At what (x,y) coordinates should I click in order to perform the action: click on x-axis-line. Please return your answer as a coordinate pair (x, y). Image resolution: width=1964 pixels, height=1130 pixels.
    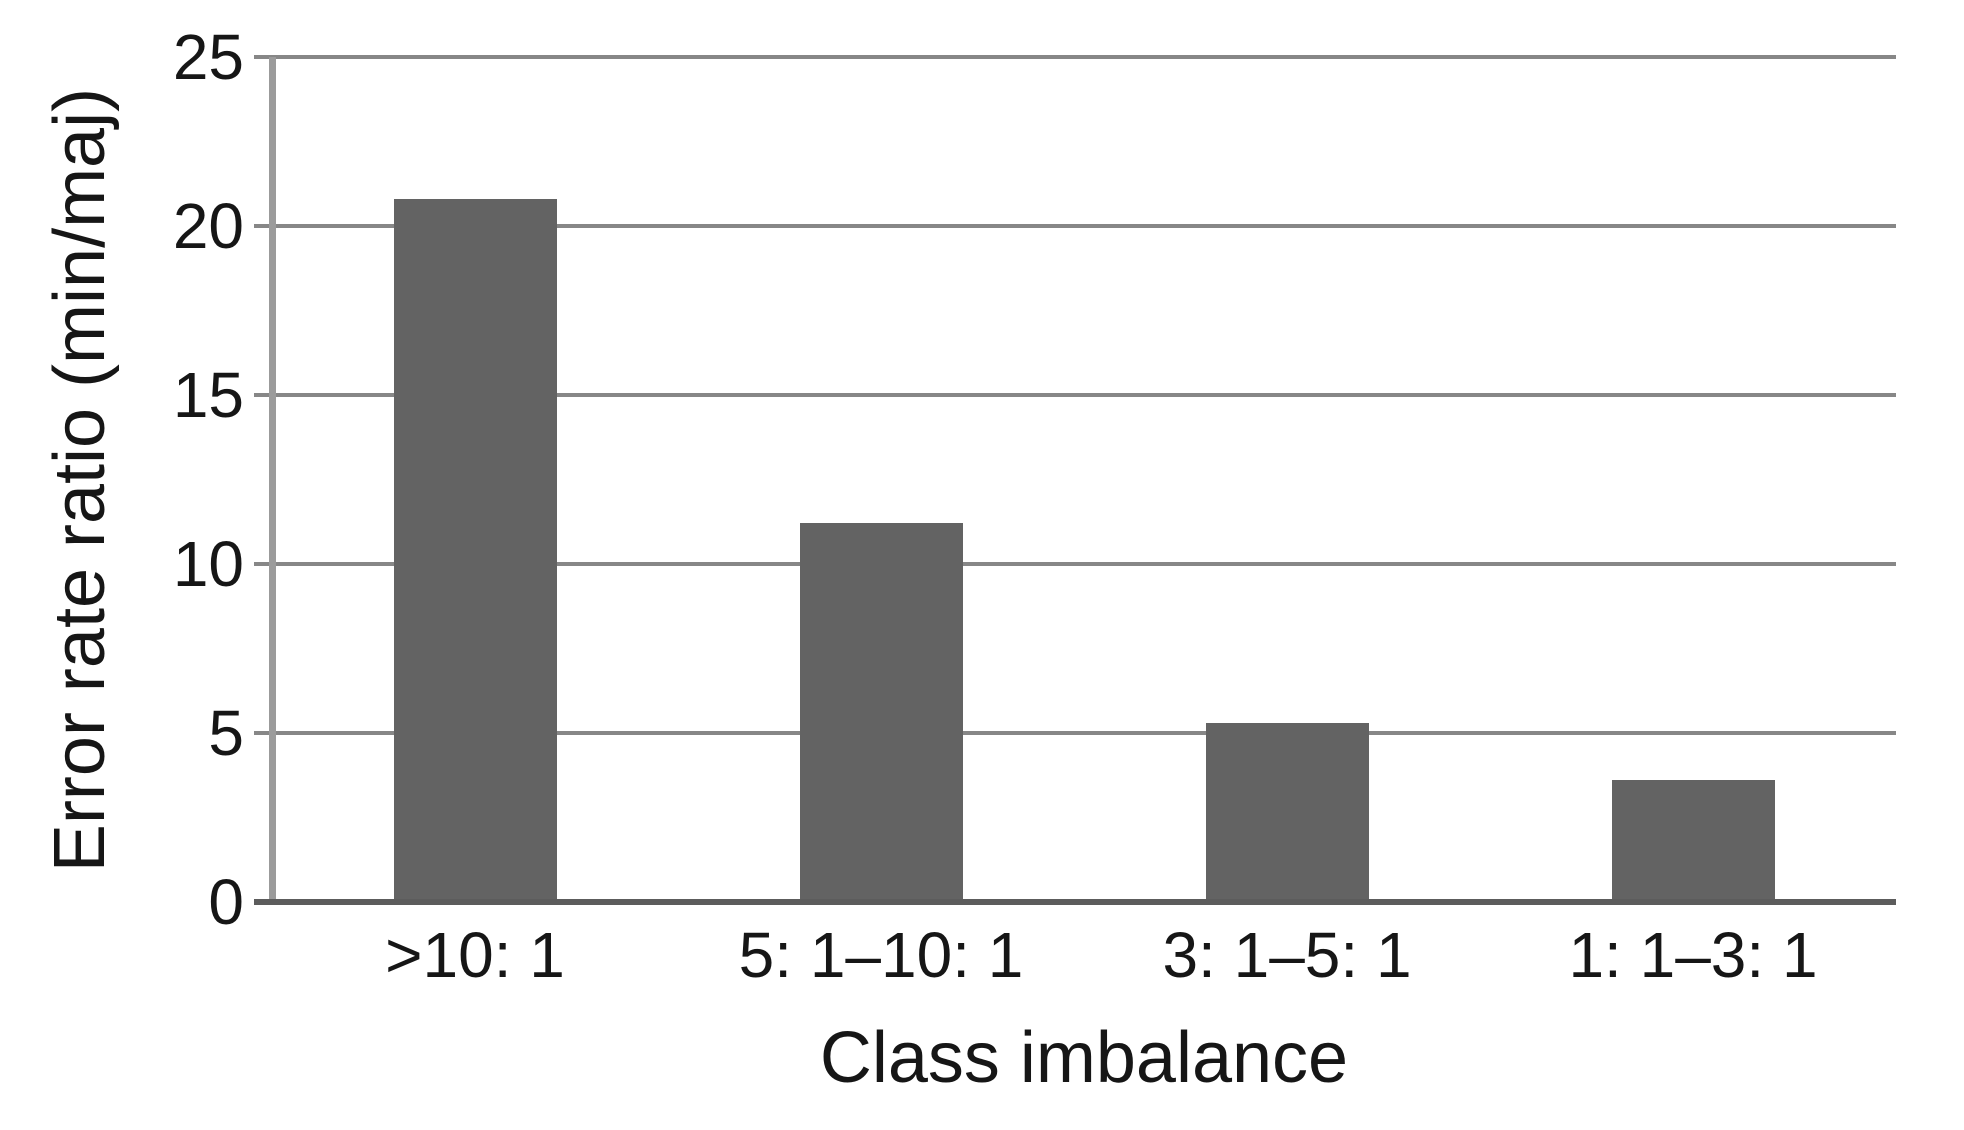
    Looking at the image, I should click on (1075, 902).